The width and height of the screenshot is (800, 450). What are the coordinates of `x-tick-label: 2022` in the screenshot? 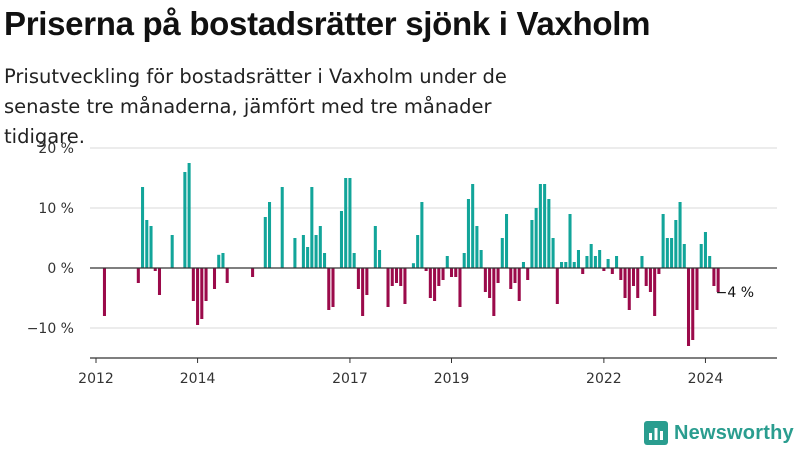 It's located at (604, 379).